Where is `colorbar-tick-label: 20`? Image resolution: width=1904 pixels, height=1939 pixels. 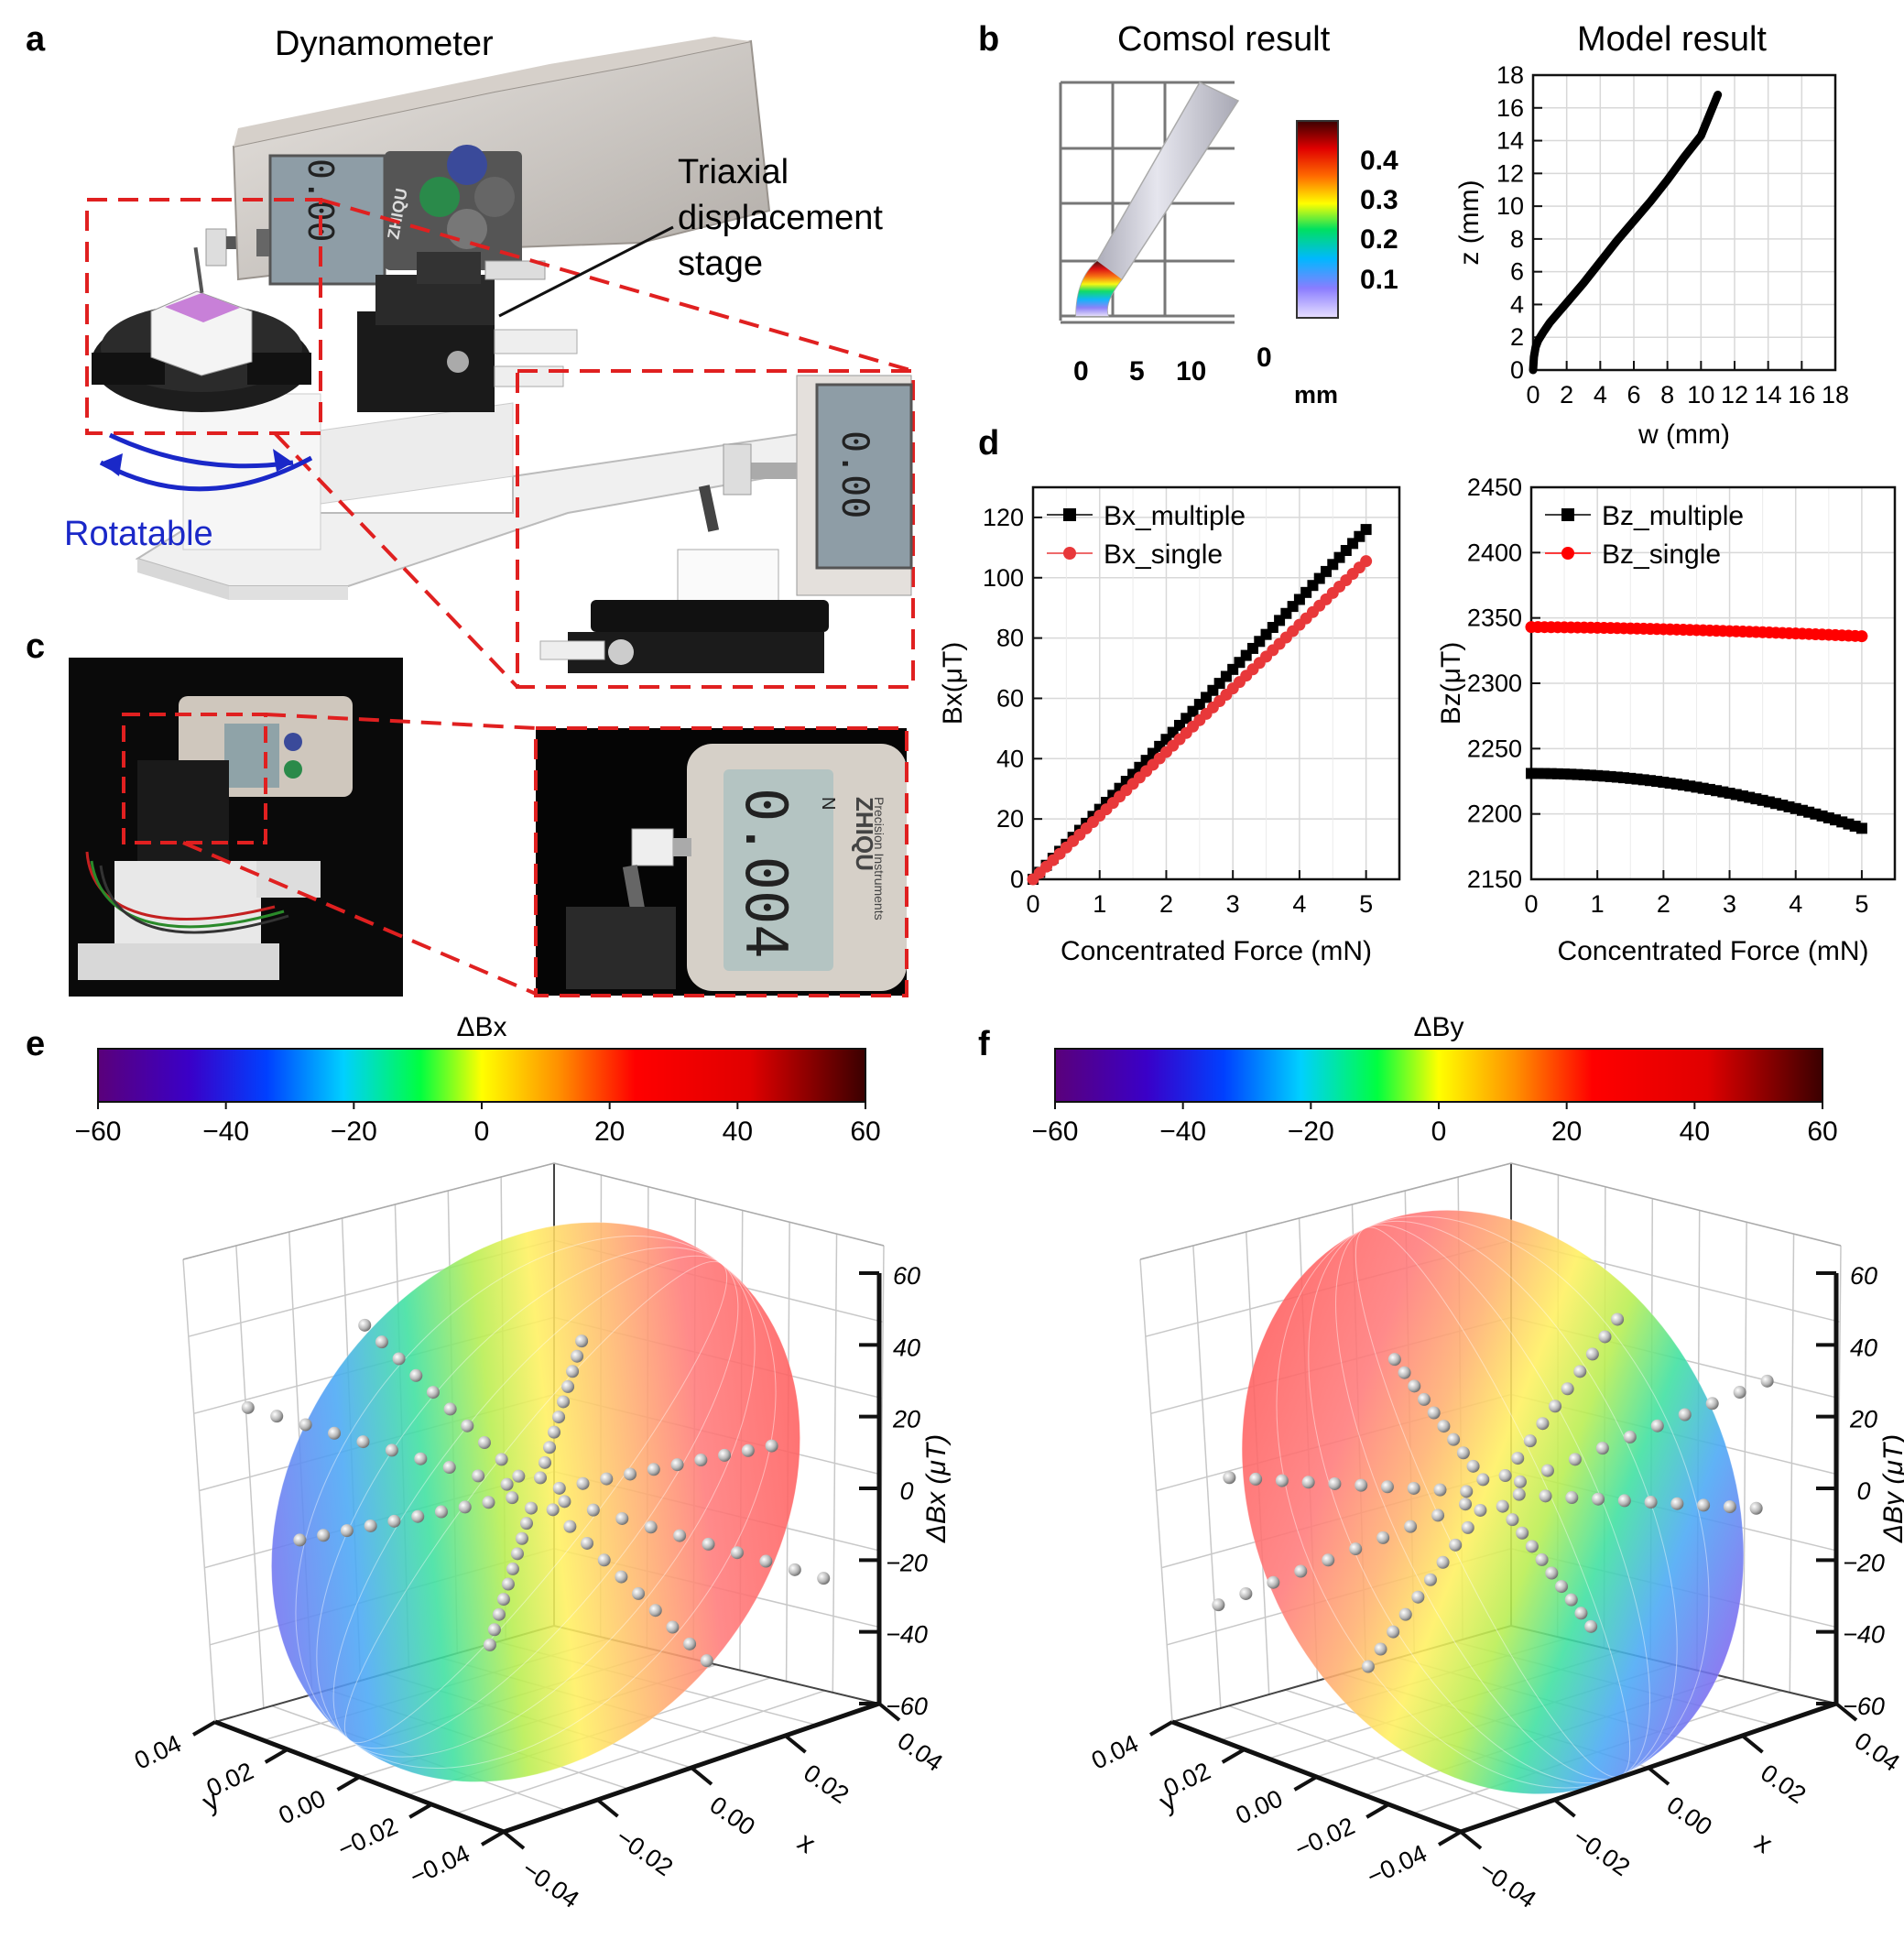 colorbar-tick-label: 20 is located at coordinates (609, 1132).